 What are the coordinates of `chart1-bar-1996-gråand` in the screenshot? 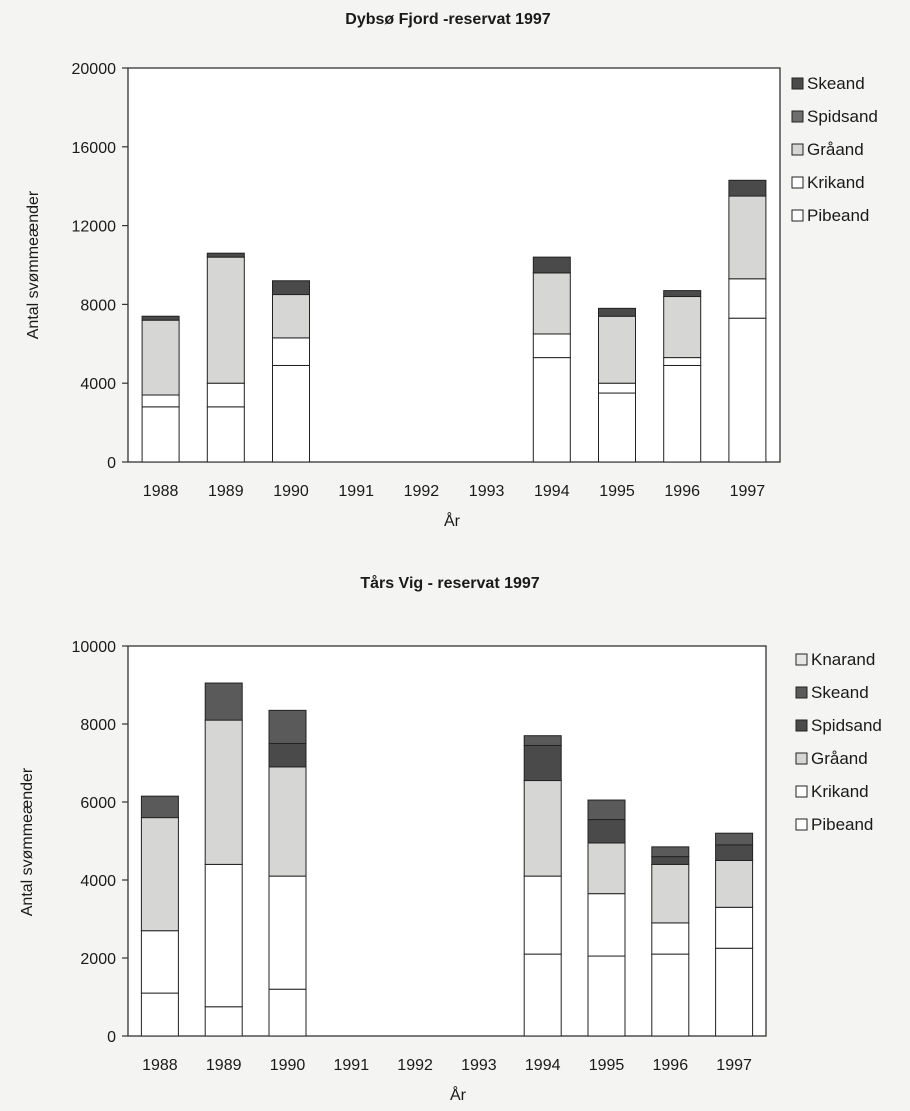 It's located at (682, 327).